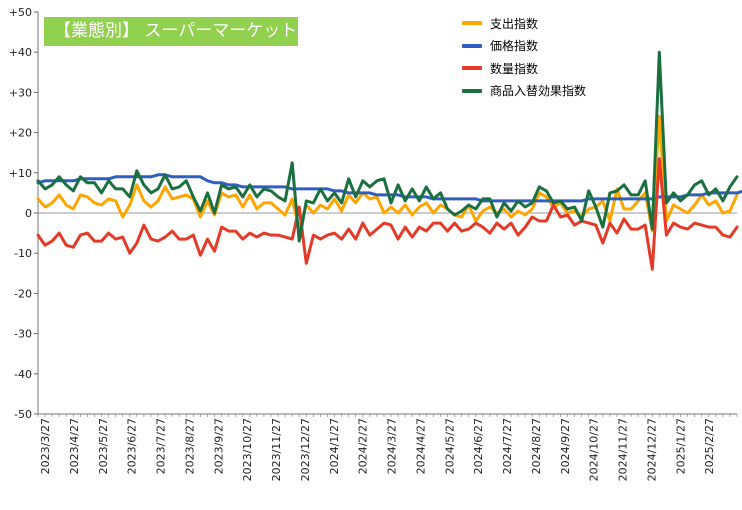  Describe the element at coordinates (594, 449) in the screenshot. I see `x-tick-label: 2024/10/27` at that location.